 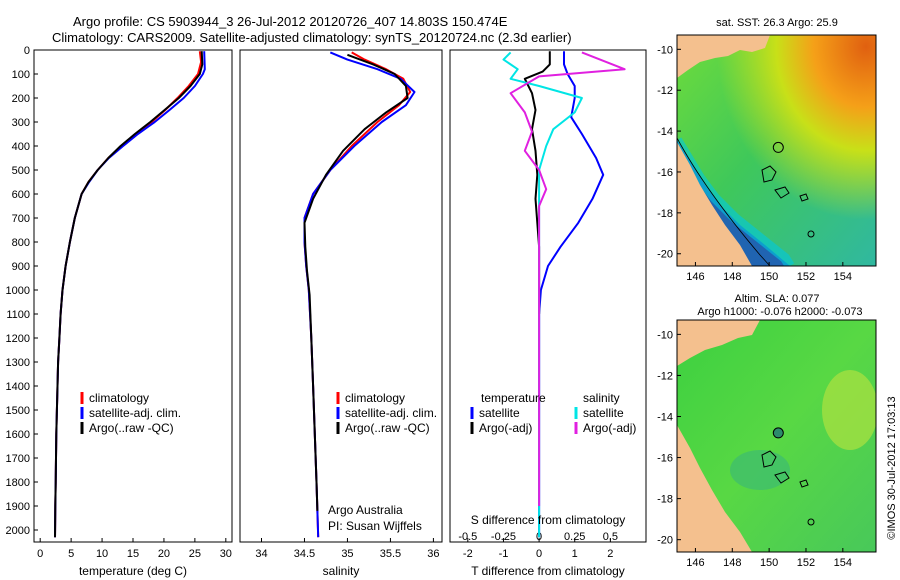 What do you see at coordinates (390, 554) in the screenshot?
I see `x-tick-label: 35.5` at bounding box center [390, 554].